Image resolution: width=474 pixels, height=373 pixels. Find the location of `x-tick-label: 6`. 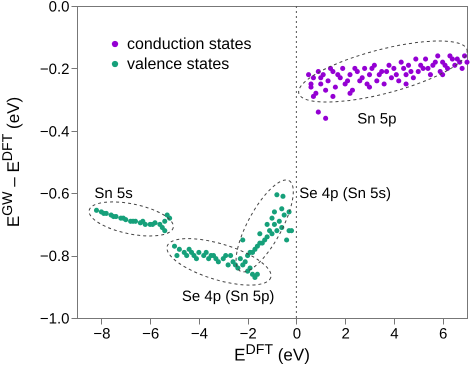

x-tick-label: 6 is located at coordinates (443, 334).